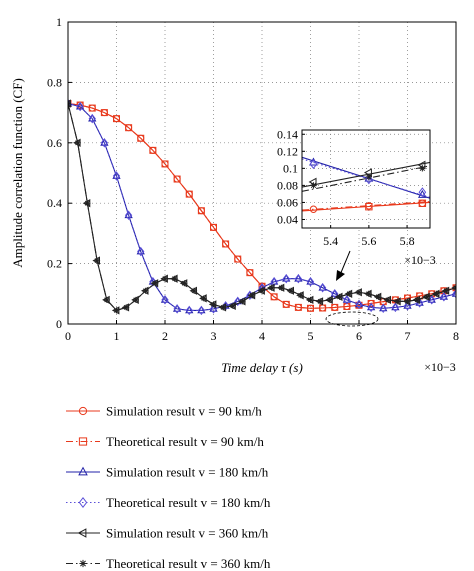  Describe the element at coordinates (117, 336) in the screenshot. I see `x-tick-label: 1` at that location.